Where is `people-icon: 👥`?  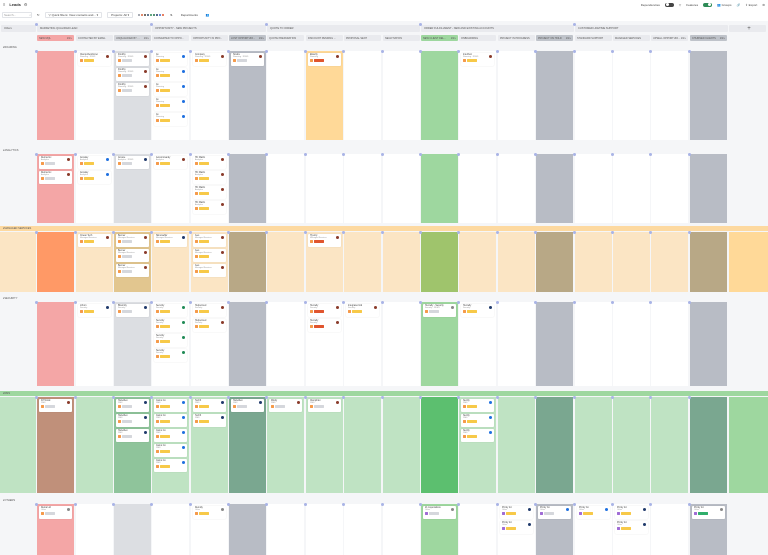 people-icon: 👥 is located at coordinates (207, 15).